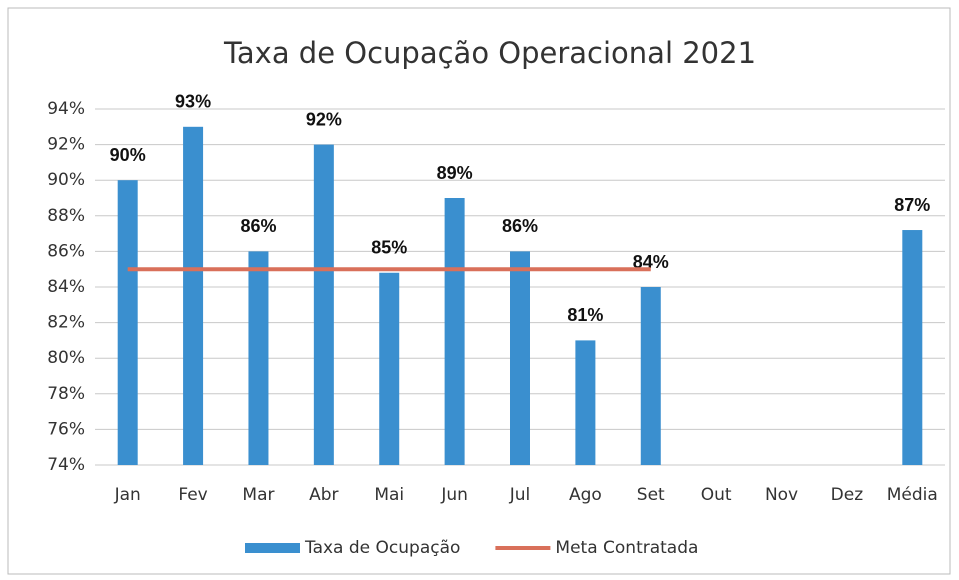  What do you see at coordinates (489, 53) in the screenshot?
I see `chart-title: Taxa de Ocupação Operacional 2021` at bounding box center [489, 53].